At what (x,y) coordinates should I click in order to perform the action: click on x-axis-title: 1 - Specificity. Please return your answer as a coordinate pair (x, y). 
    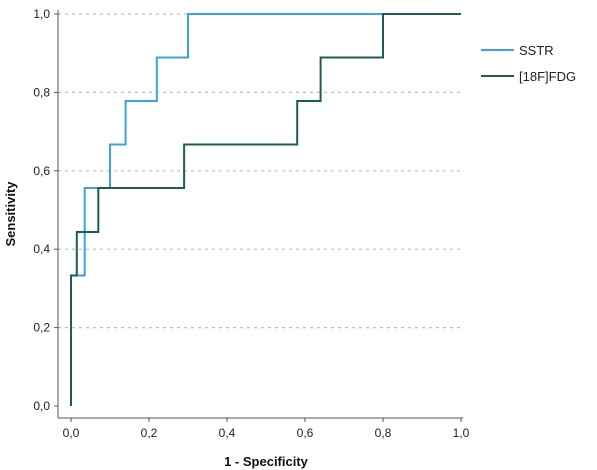
    Looking at the image, I should click on (266, 461).